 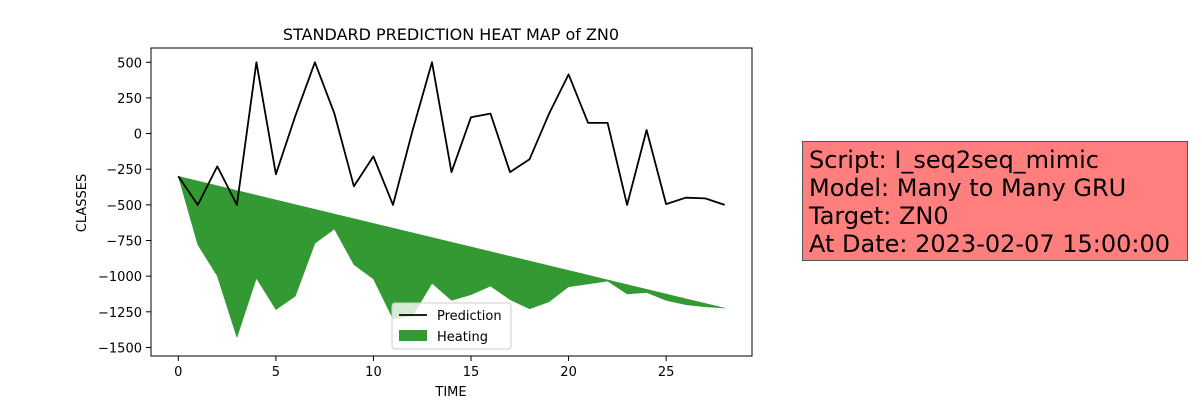 What do you see at coordinates (462, 337) in the screenshot?
I see `legend-heating-label: Heating` at bounding box center [462, 337].